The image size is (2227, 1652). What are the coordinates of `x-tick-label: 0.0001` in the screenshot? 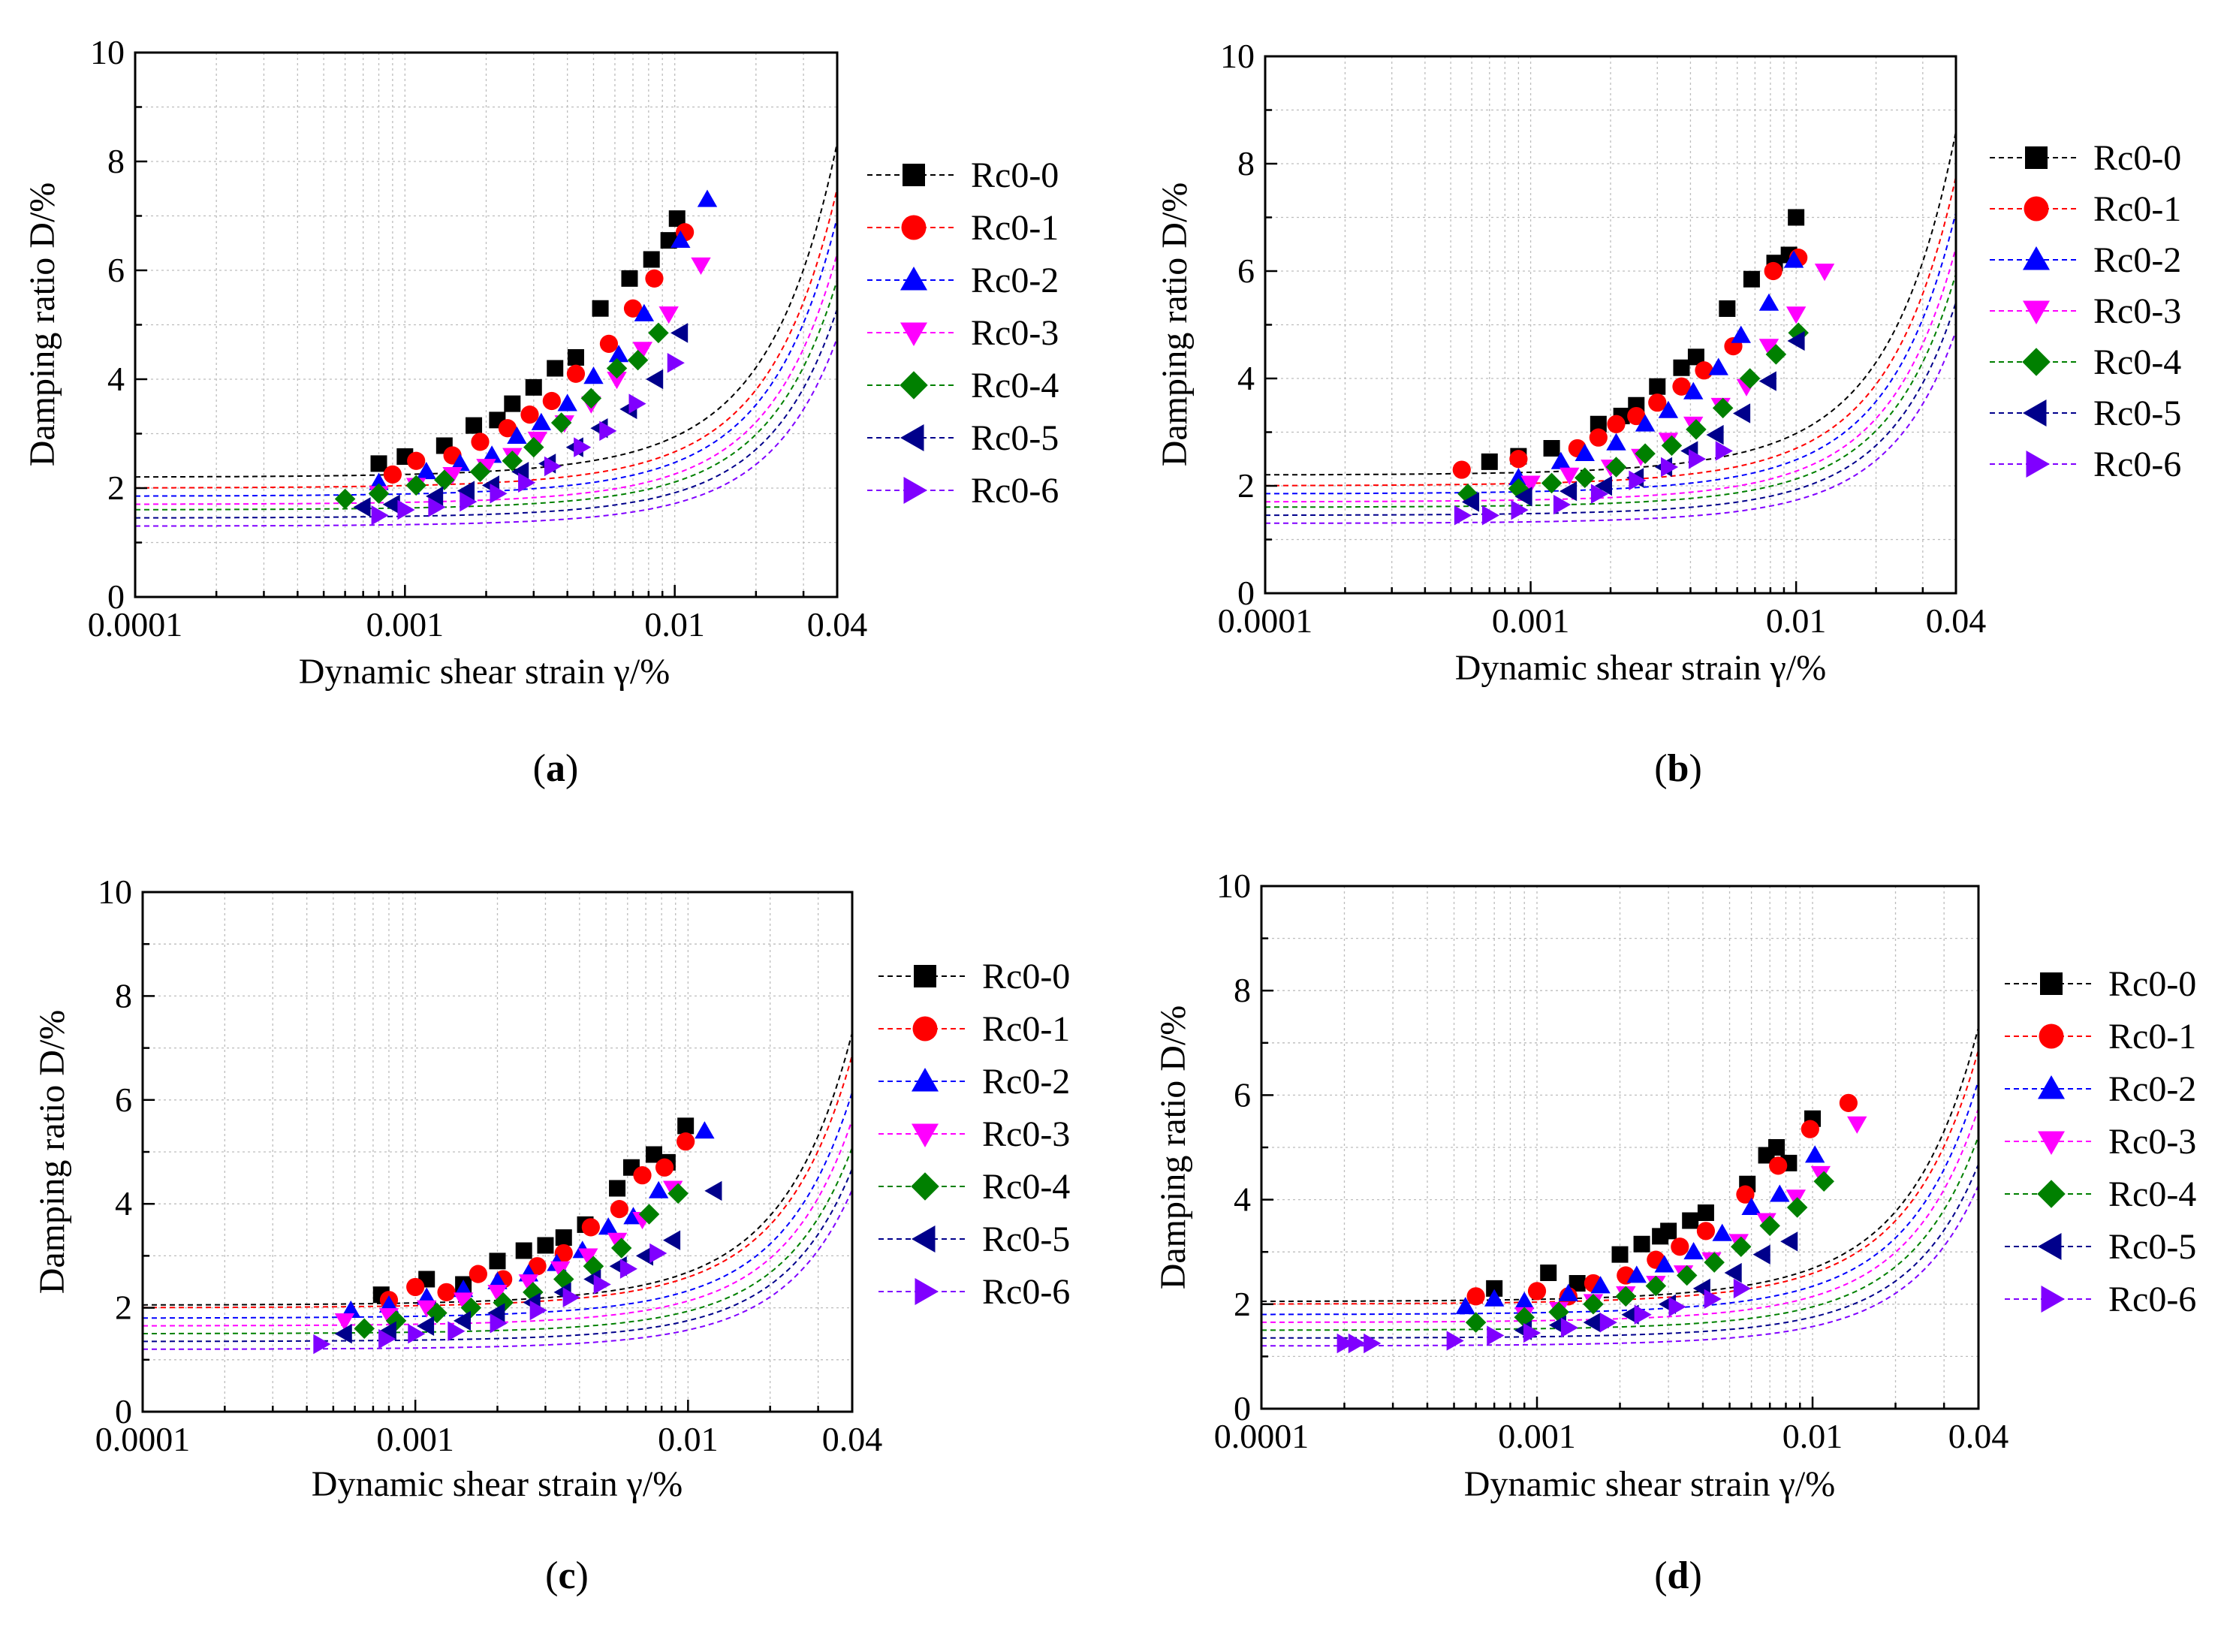 It's located at (1265, 620).